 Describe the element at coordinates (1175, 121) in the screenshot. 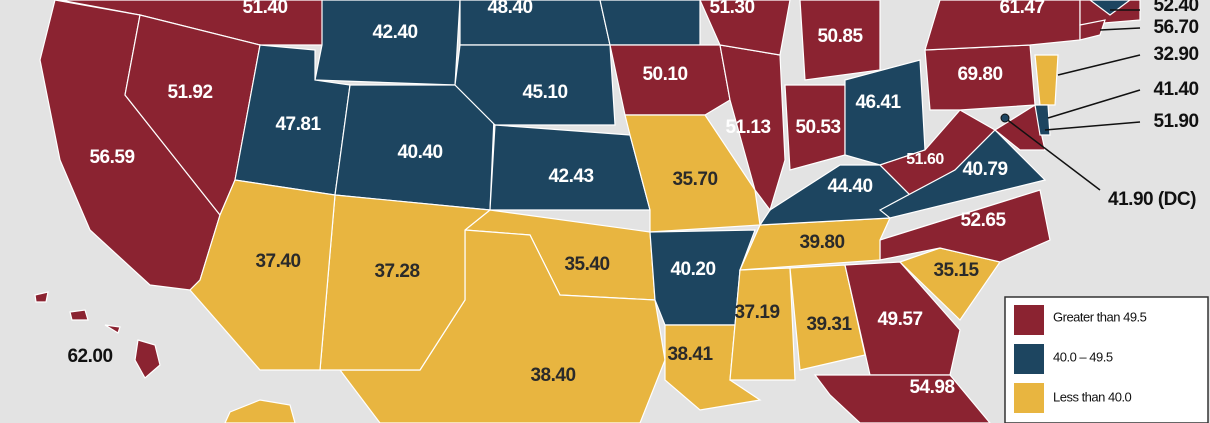

I see `state-value: 51.90` at that location.